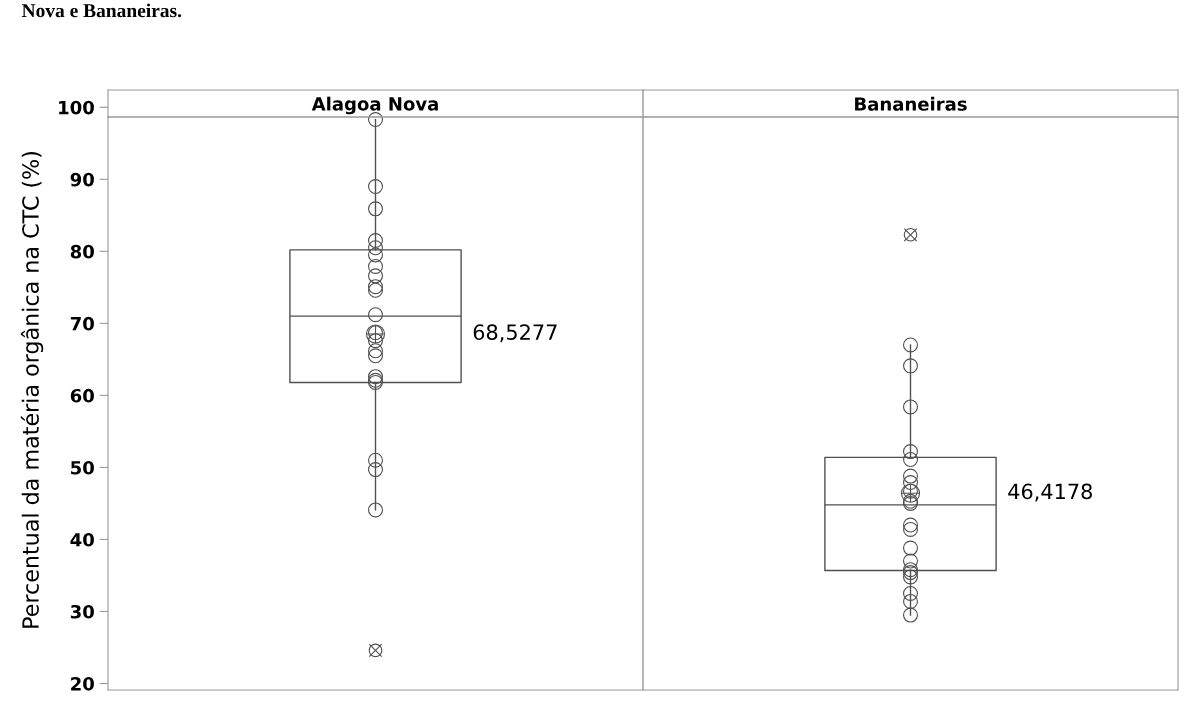 This screenshot has height=709, width=1198. What do you see at coordinates (82, 323) in the screenshot?
I see `y-tick-label: 70` at bounding box center [82, 323].